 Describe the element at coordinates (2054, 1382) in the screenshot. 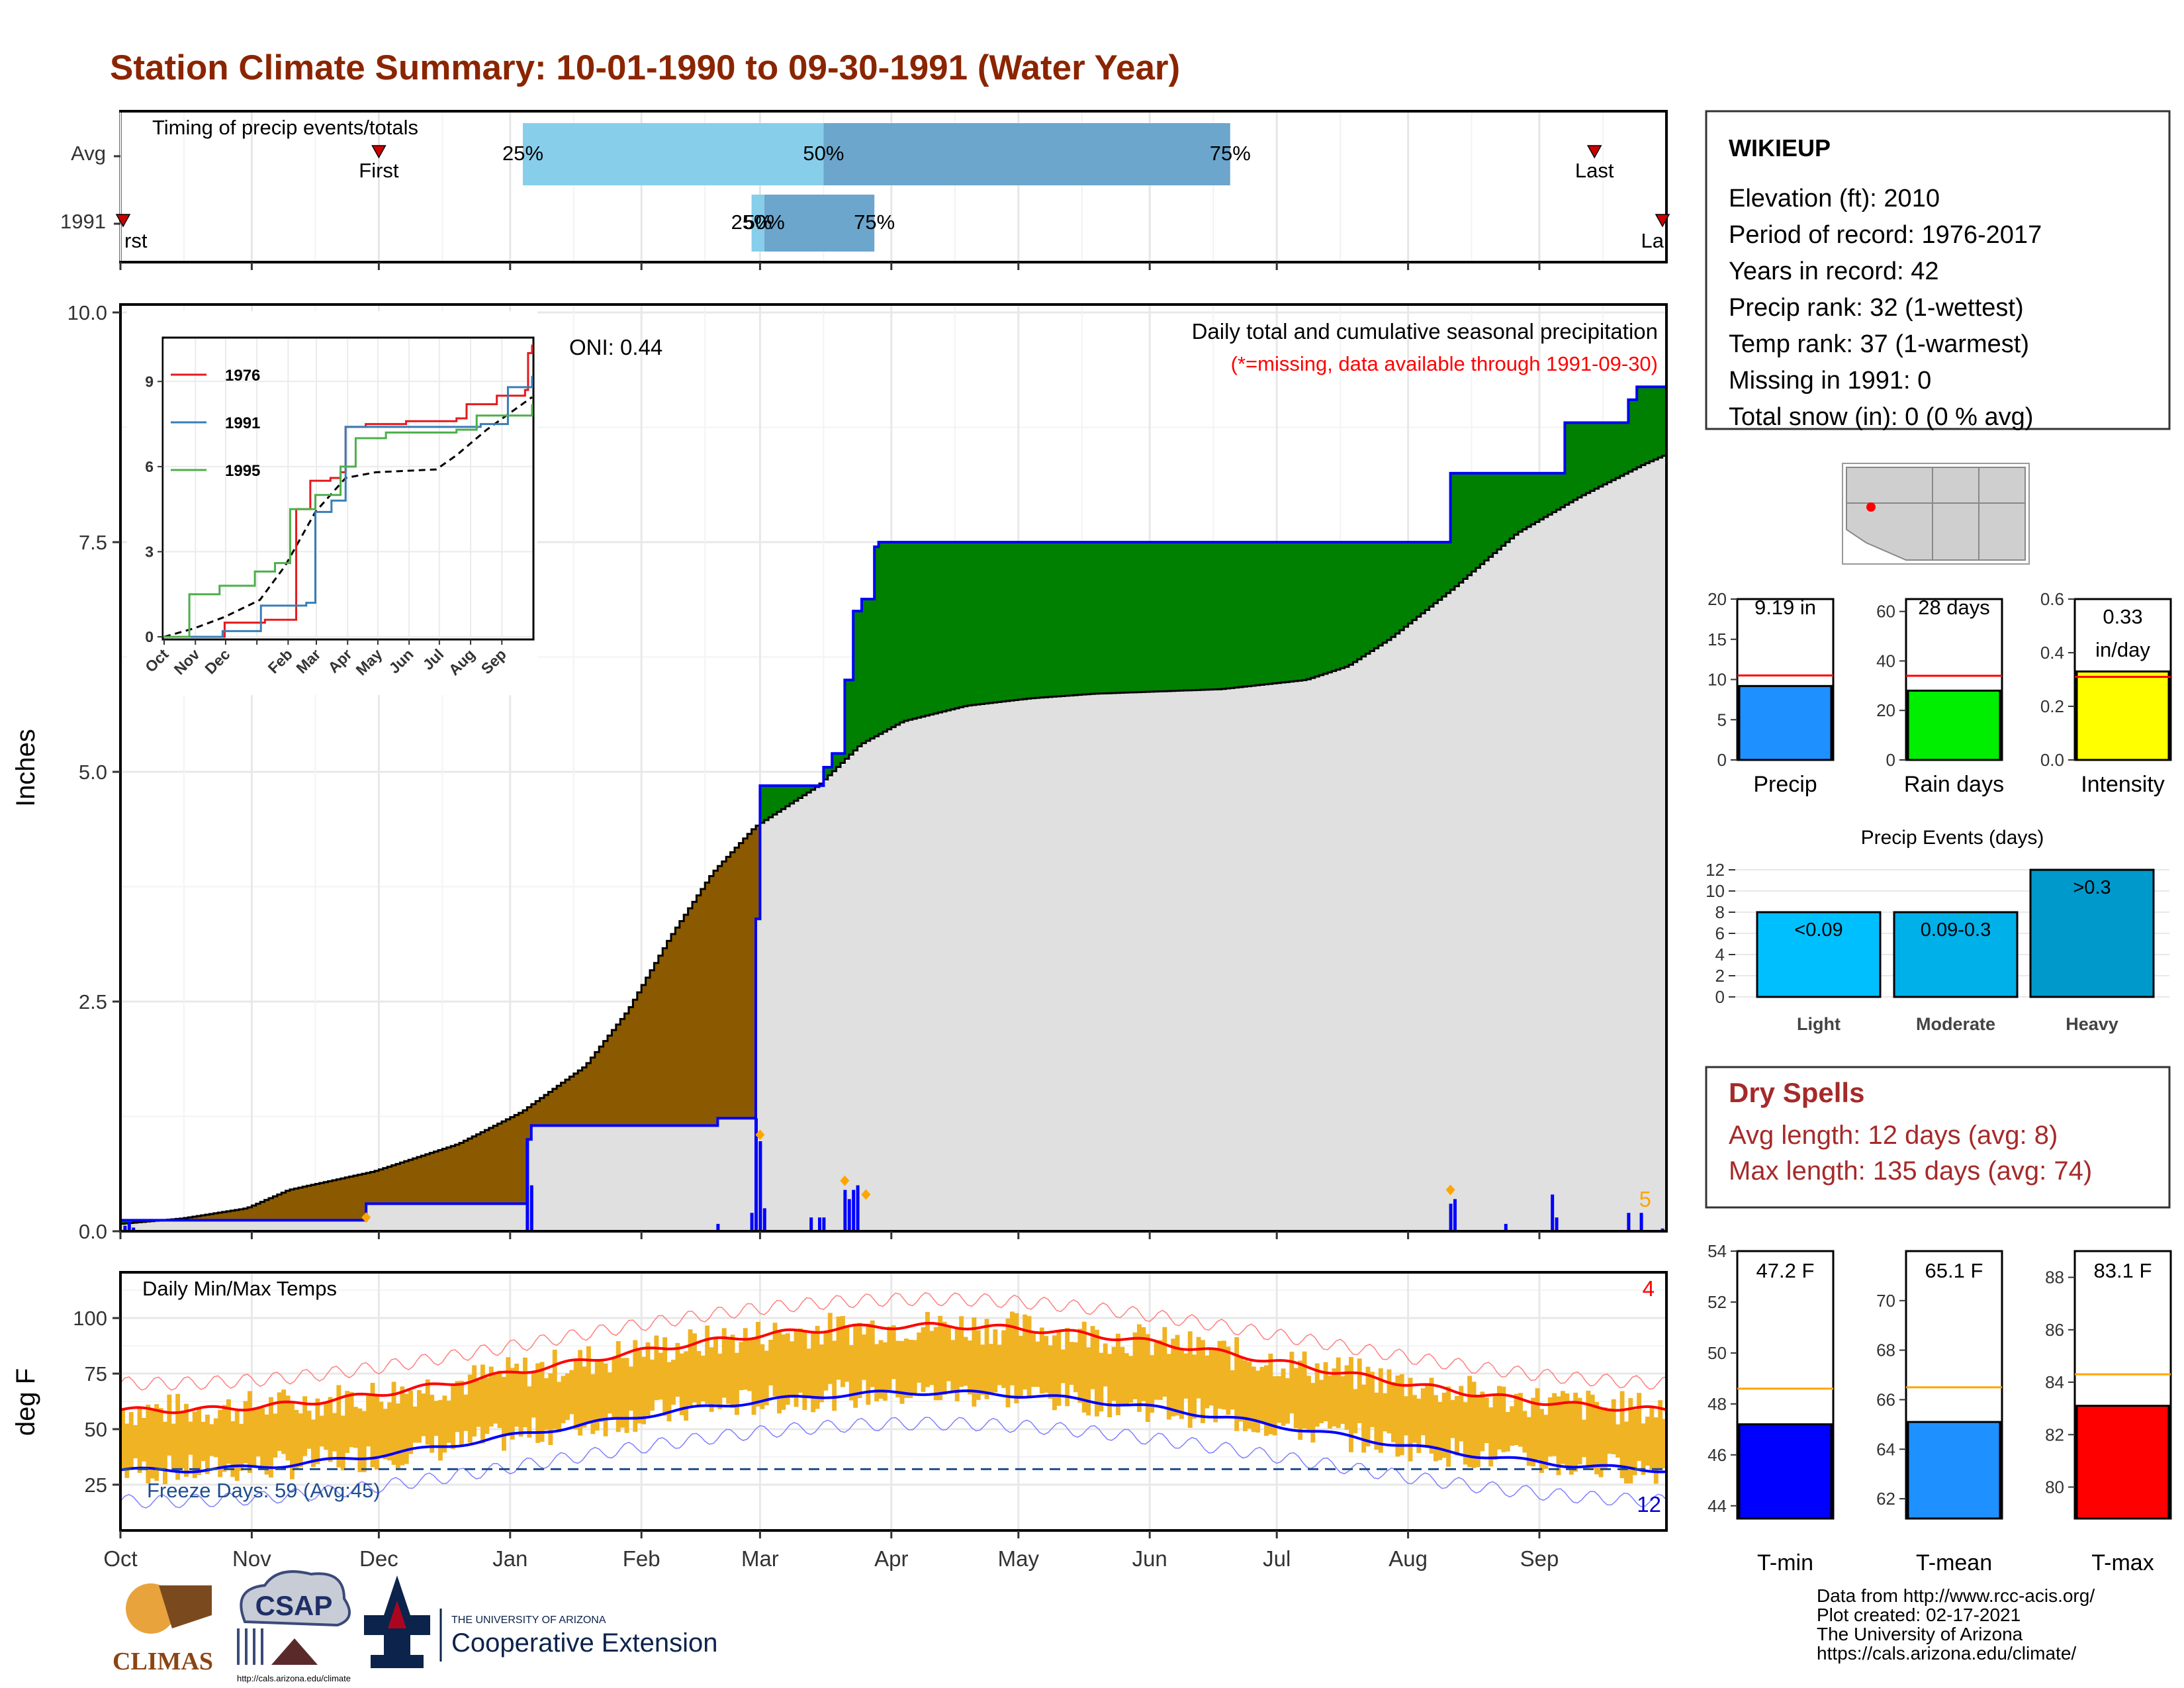

I see `temp-summary-ytick-label: 84` at that location.